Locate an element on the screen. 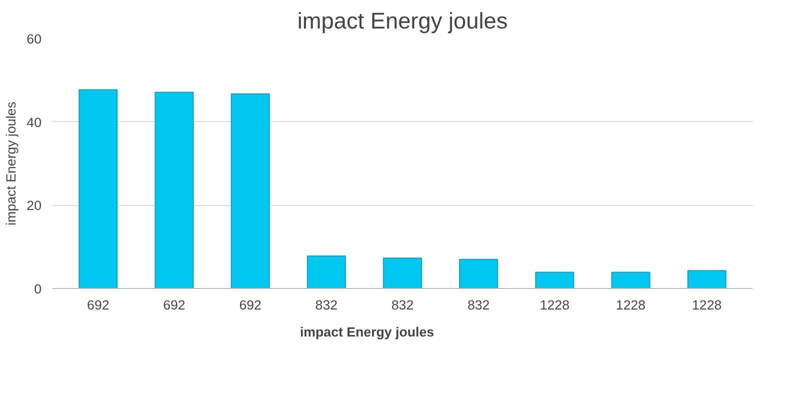  chart-title: impact Energy joules is located at coordinates (402, 21).